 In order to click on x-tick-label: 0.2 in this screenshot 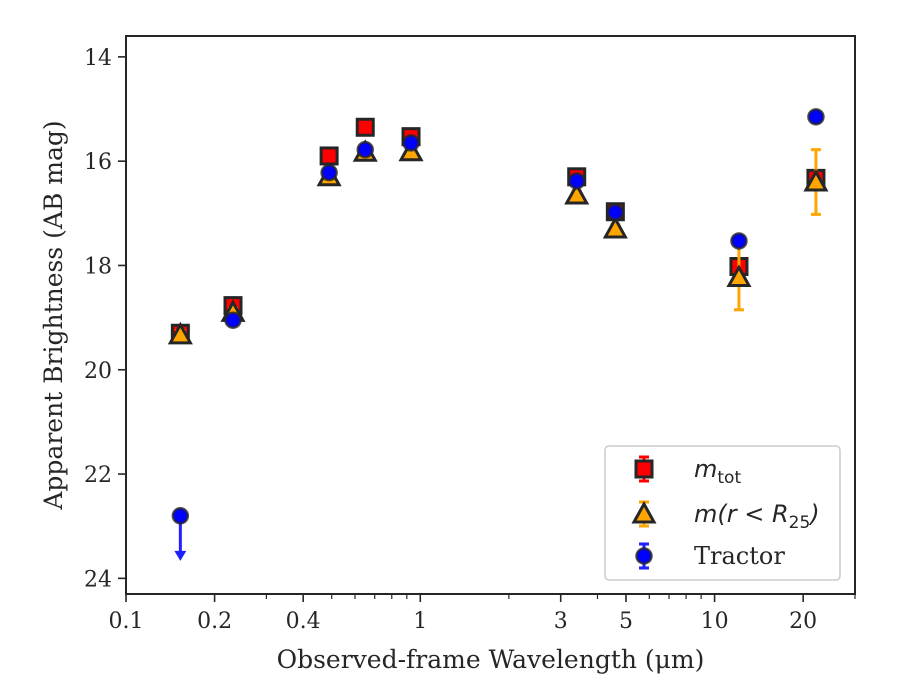, I will do `click(214, 621)`.